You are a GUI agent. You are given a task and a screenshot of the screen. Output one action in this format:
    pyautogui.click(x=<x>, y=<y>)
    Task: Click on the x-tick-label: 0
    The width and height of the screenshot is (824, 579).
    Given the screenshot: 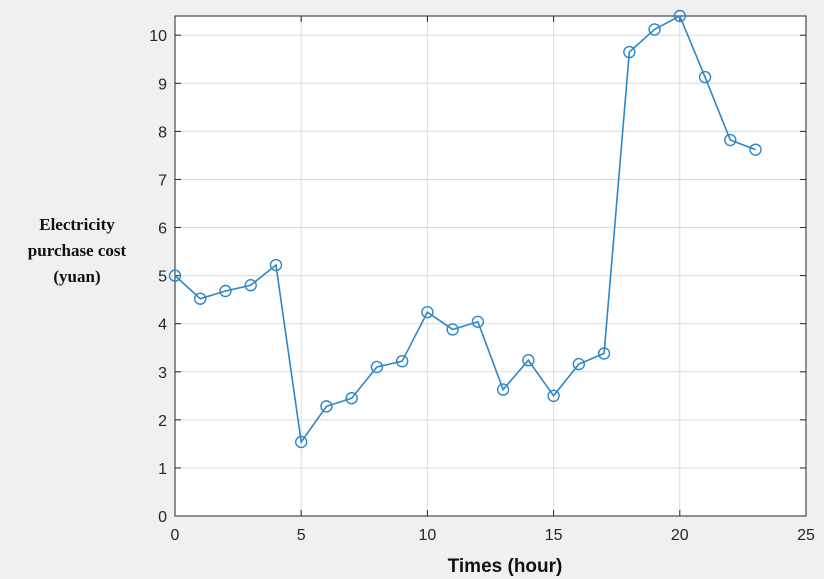 What is the action you would take?
    pyautogui.click(x=175, y=535)
    